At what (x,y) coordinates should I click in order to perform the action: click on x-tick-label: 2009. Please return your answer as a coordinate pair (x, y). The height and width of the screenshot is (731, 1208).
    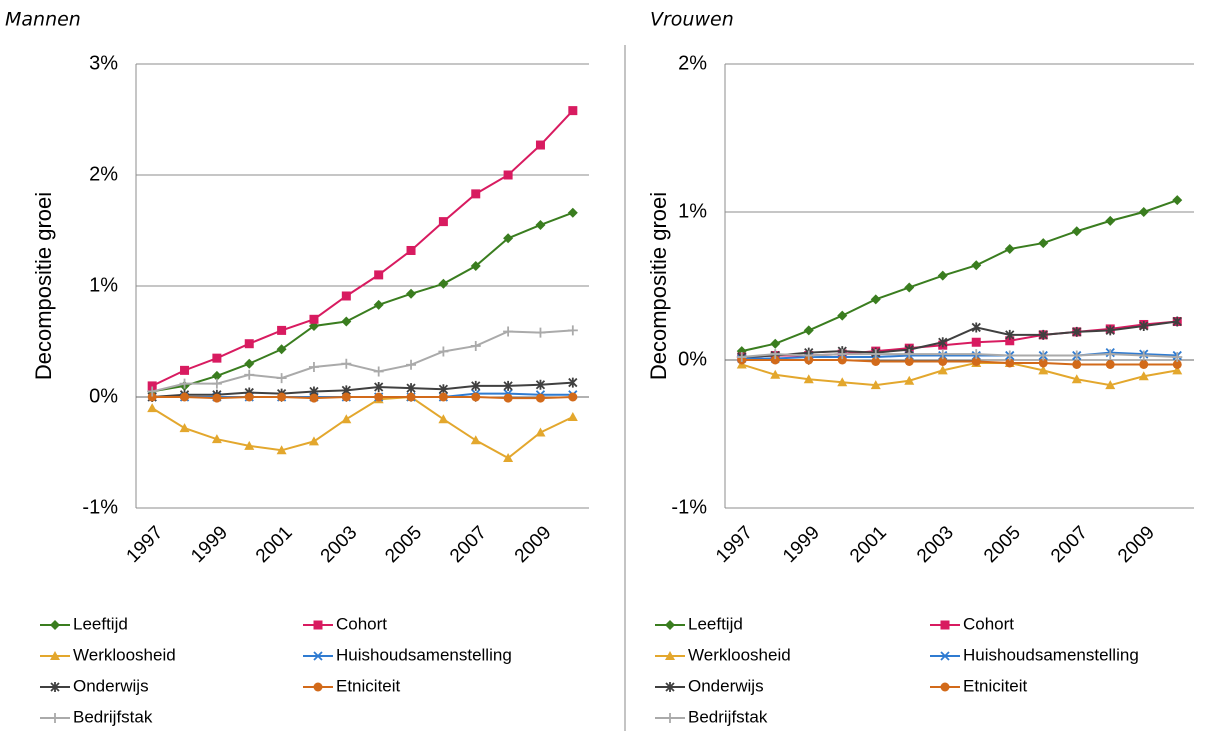
    Looking at the image, I should click on (1136, 544).